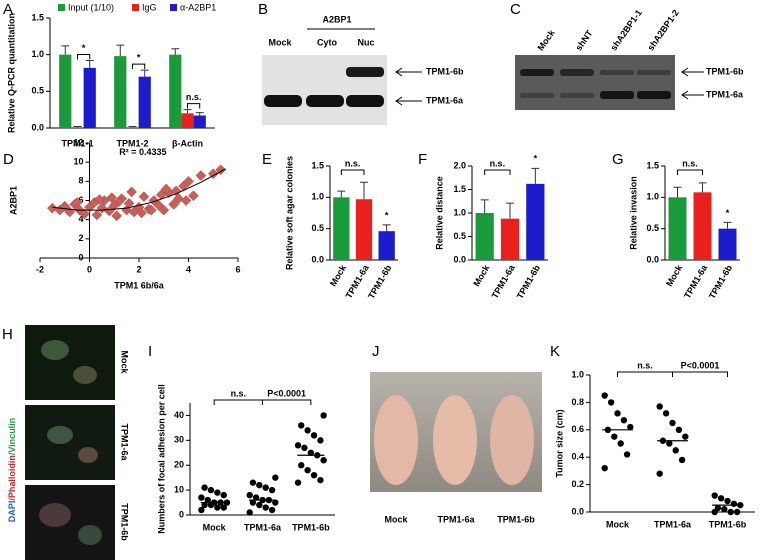 This screenshot has width=760, height=560. What do you see at coordinates (12, 512) in the screenshot?
I see `stain: DAPI` at bounding box center [12, 512].